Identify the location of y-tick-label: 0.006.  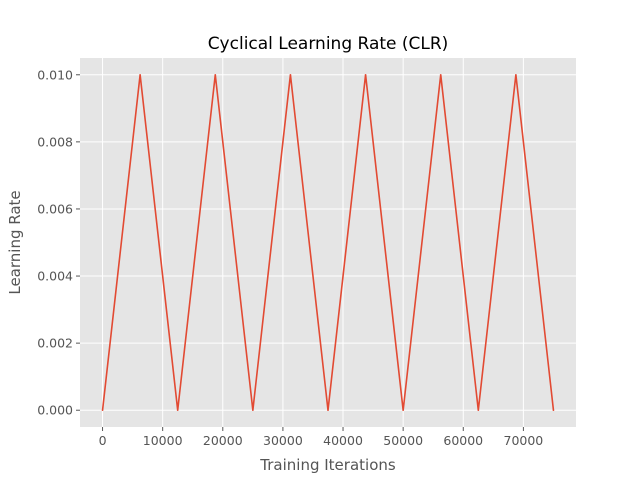
(55, 208).